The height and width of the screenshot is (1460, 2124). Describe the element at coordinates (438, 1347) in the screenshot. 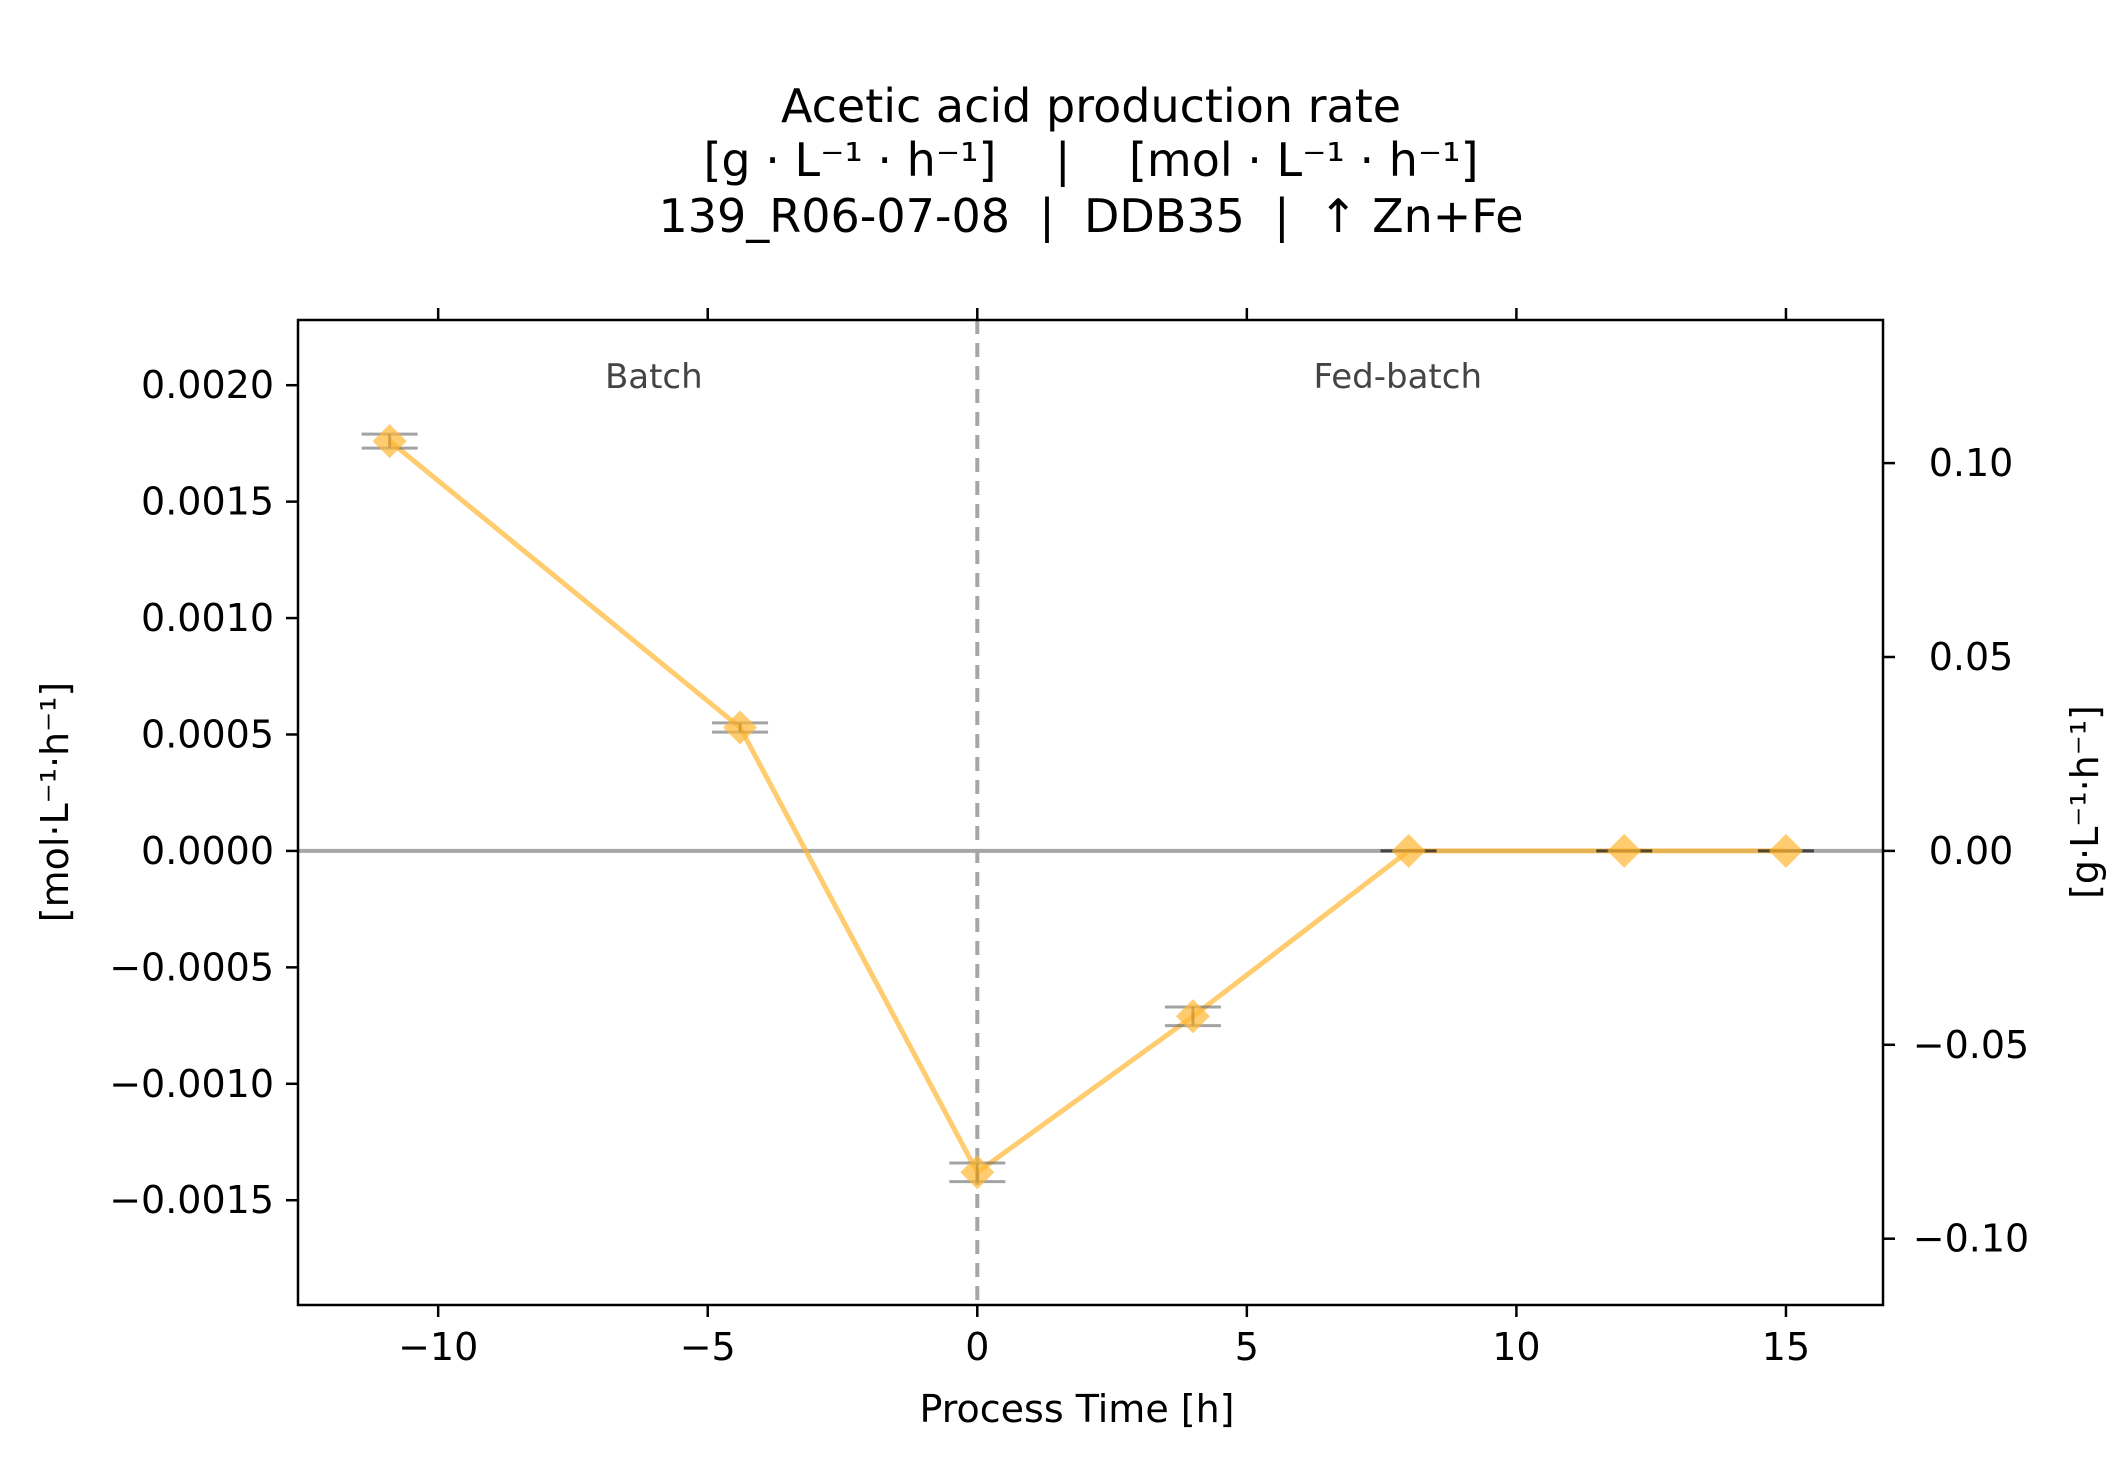

I see `x-tick-label-0: −10` at that location.